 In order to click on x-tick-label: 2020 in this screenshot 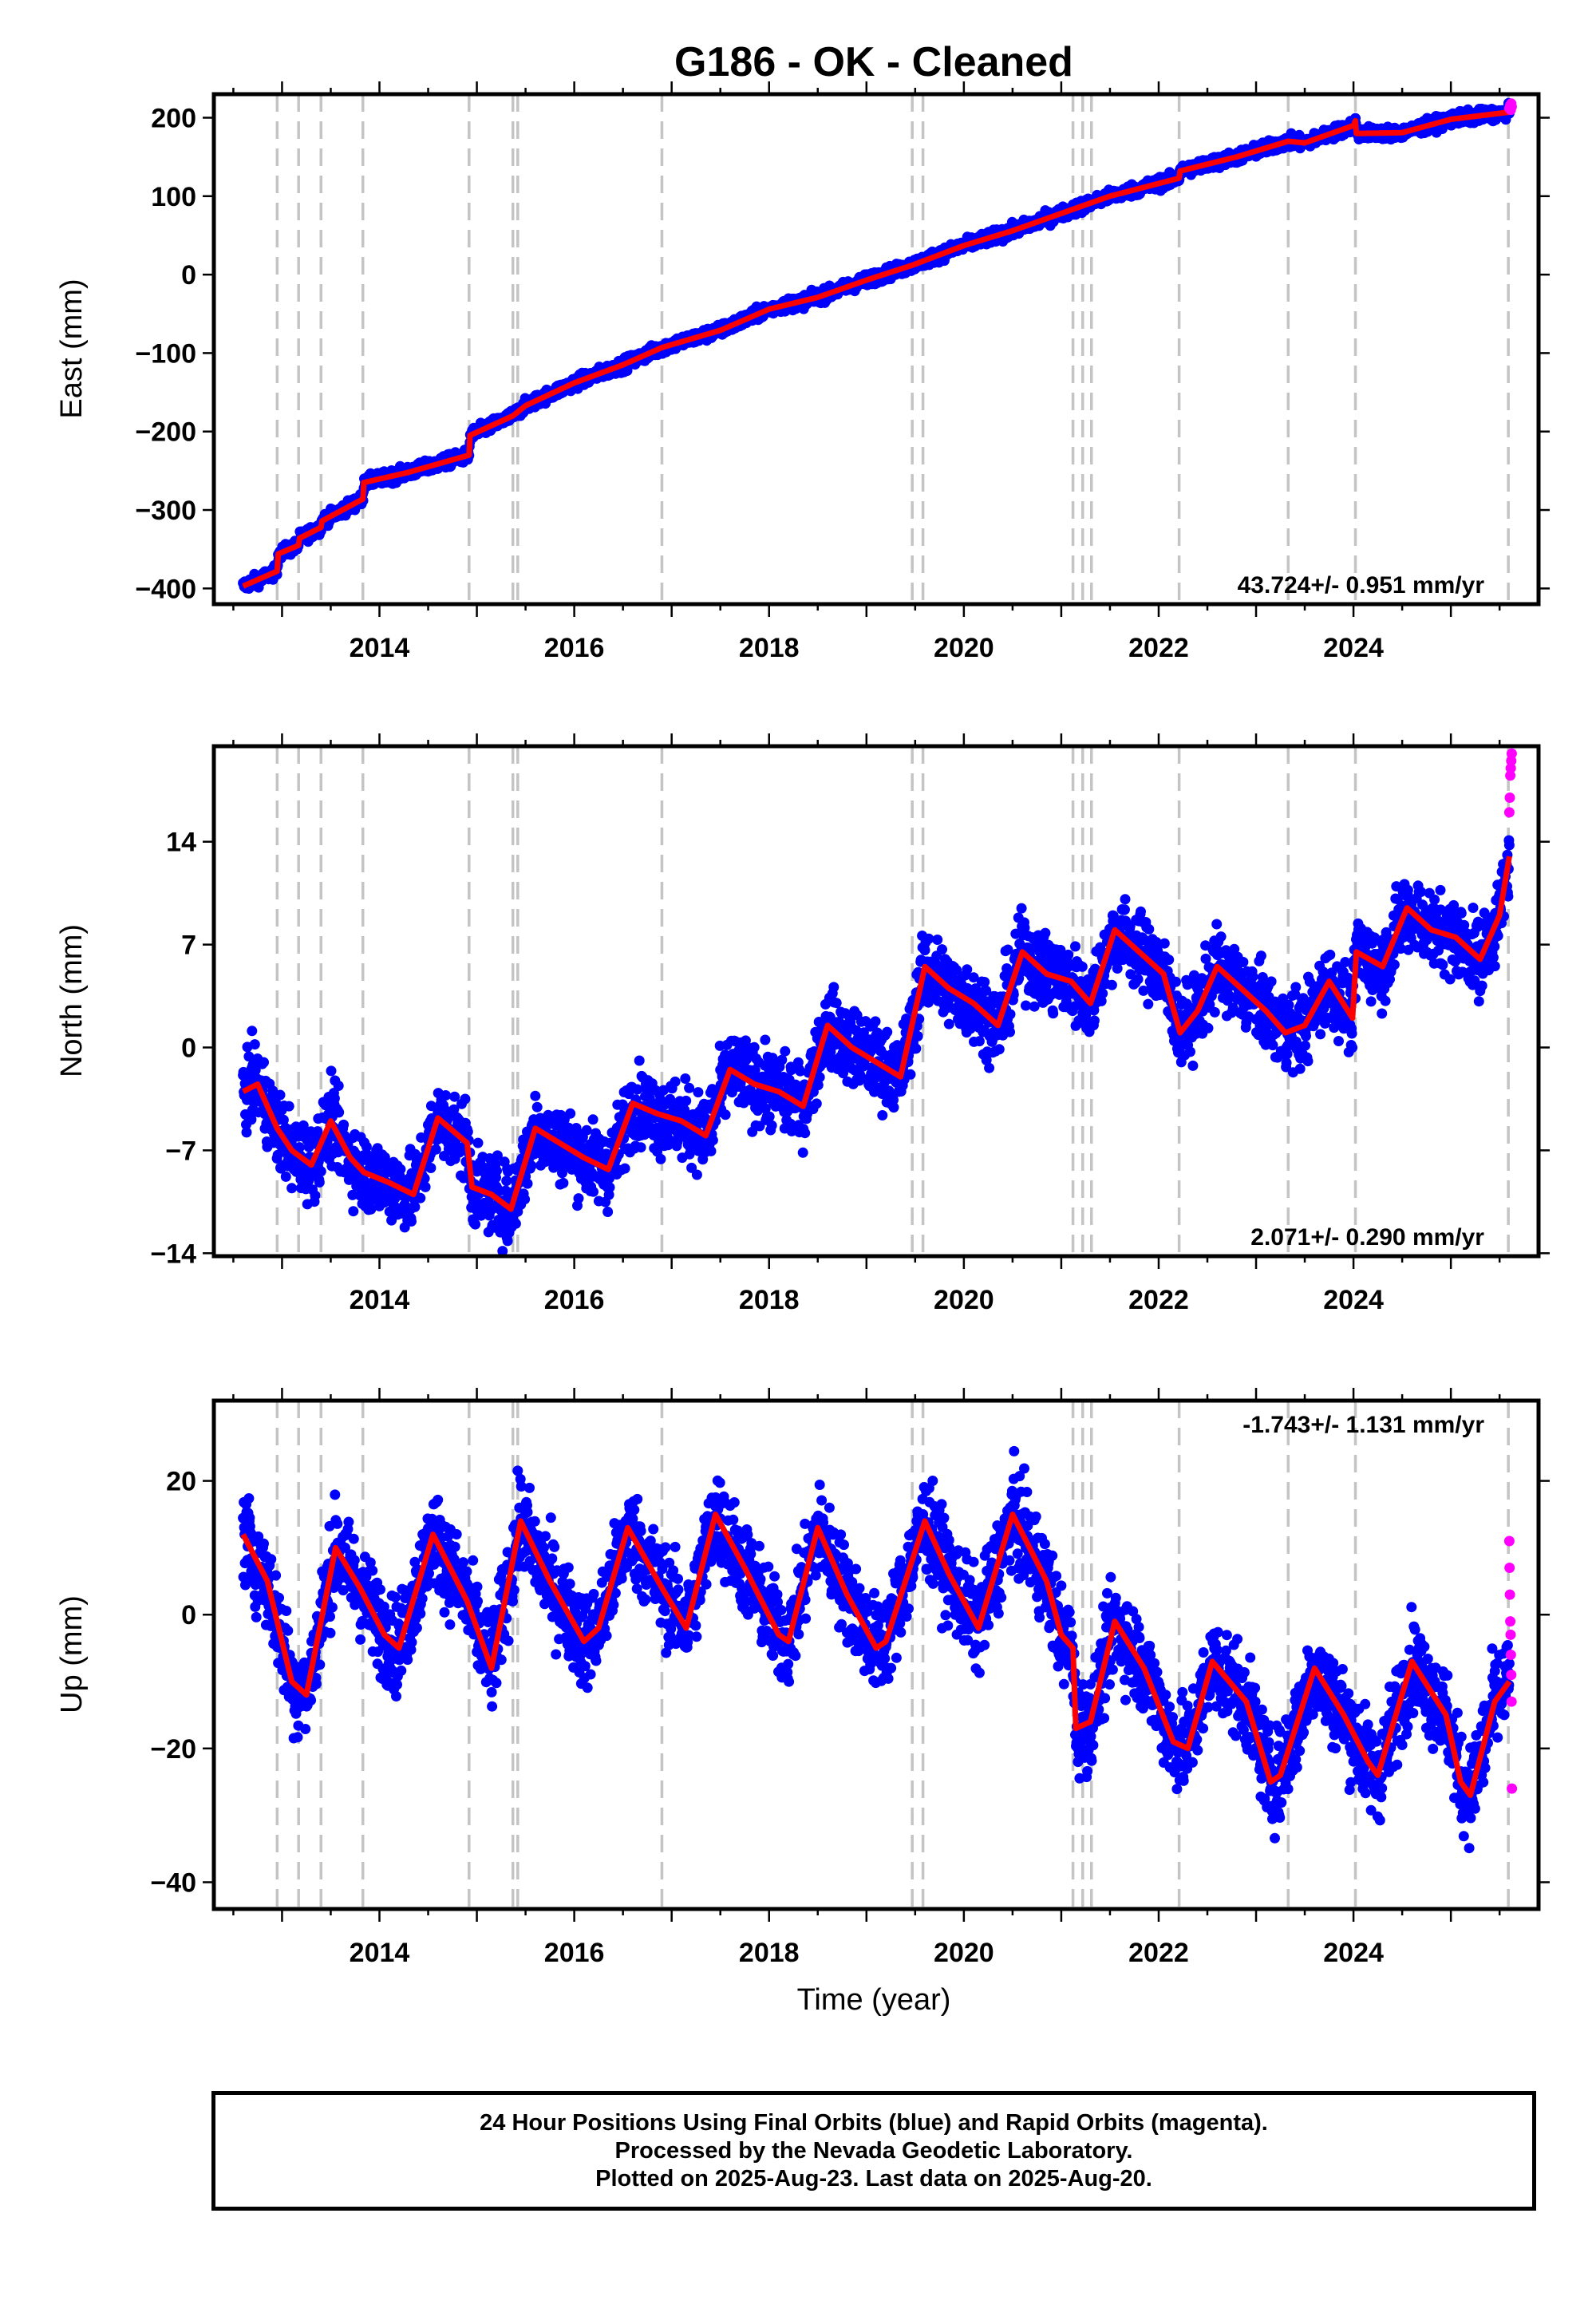, I will do `click(964, 648)`.